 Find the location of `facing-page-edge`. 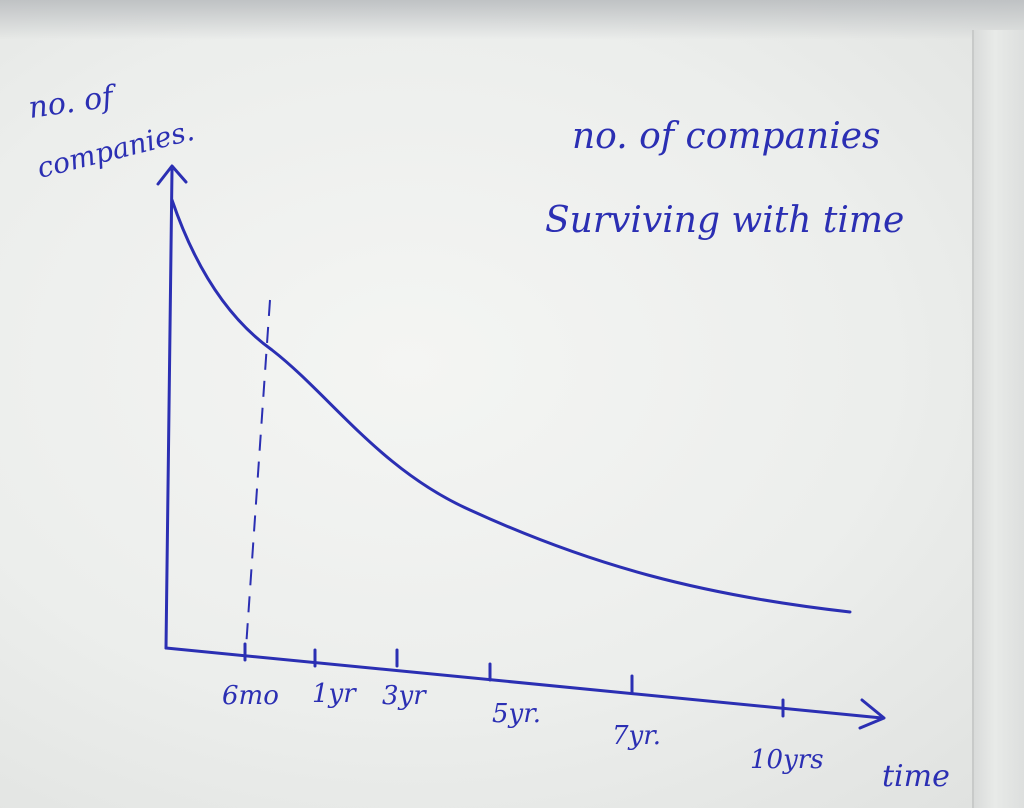

facing-page-edge is located at coordinates (998, 419).